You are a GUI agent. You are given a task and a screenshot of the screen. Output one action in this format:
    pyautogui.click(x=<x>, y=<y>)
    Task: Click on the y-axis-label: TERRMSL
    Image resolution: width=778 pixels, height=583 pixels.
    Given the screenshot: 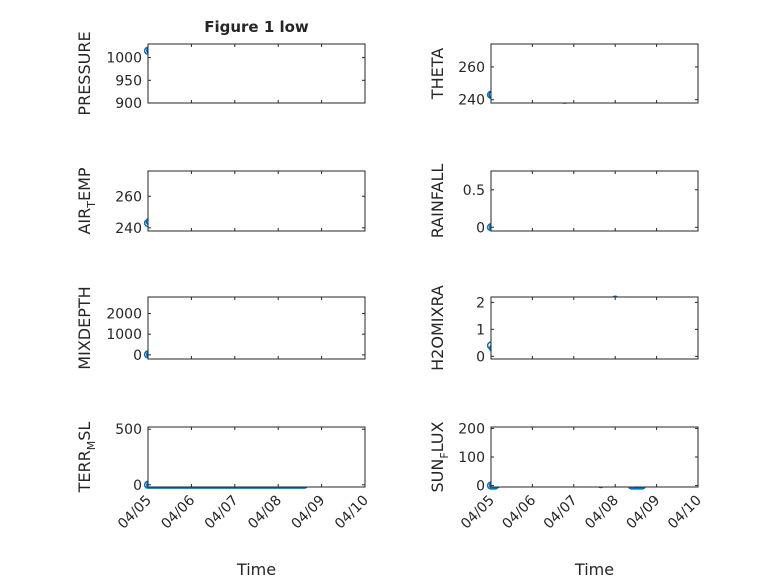 What is the action you would take?
    pyautogui.click(x=86, y=458)
    